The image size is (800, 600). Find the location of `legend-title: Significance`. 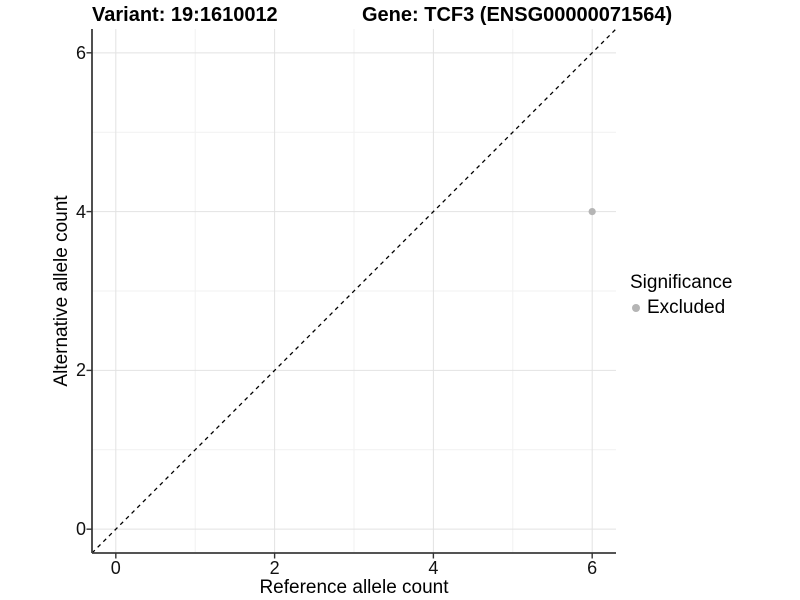

legend-title: Significance is located at coordinates (681, 282).